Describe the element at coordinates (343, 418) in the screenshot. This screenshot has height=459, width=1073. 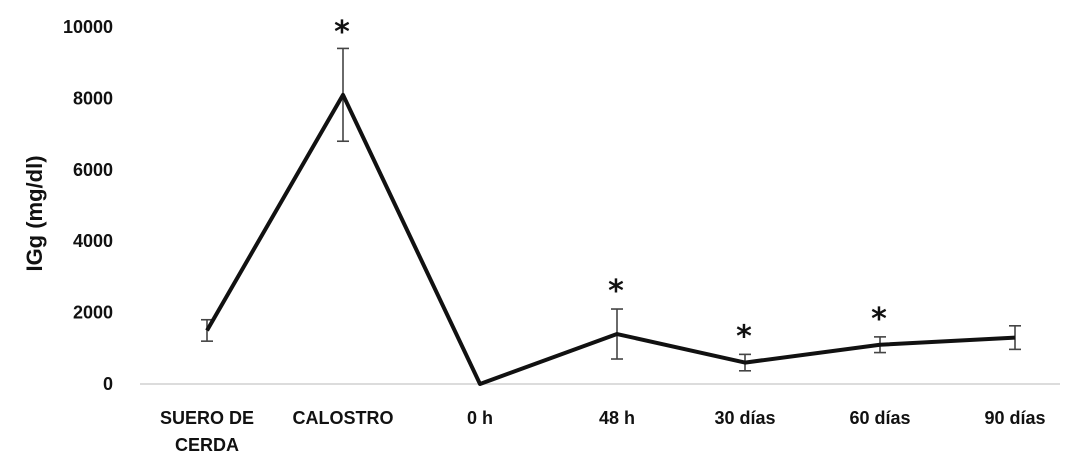
I see `x-tick-label: CALOSTRO` at that location.